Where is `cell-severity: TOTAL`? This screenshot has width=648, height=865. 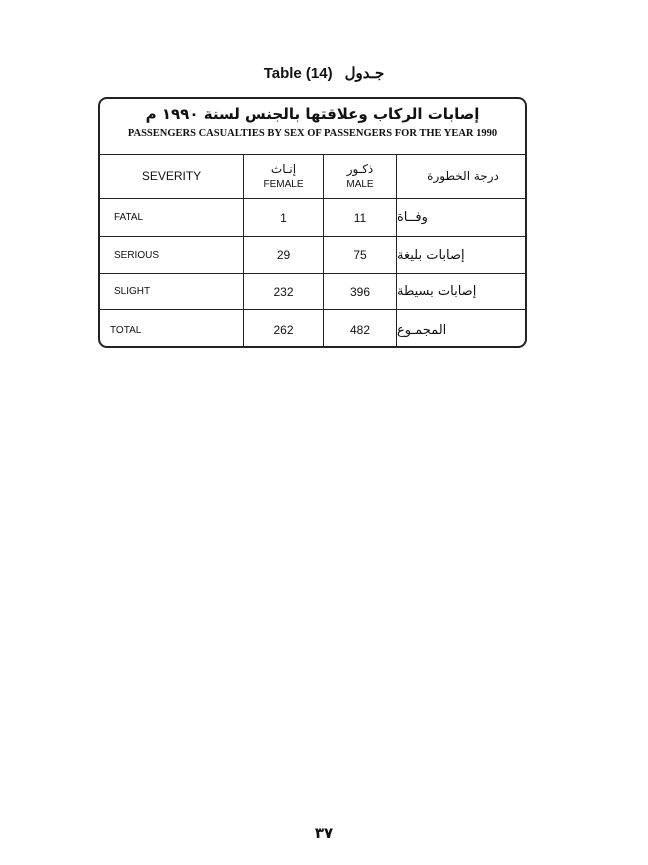 cell-severity: TOTAL is located at coordinates (172, 328).